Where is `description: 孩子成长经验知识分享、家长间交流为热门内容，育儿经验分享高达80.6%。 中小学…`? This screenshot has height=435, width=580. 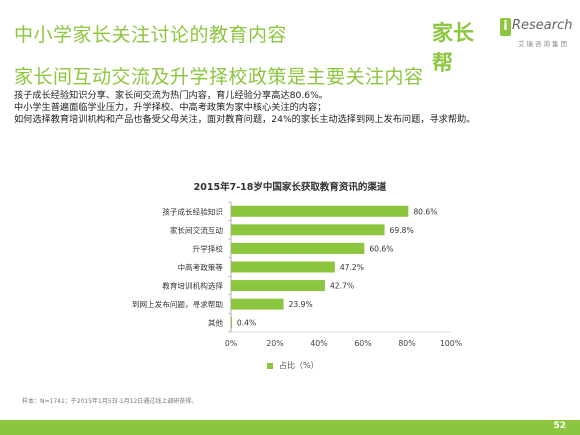
description: 孩子成长经验知识分享、家长间交流为热门内容，育儿经验分享高达80.6%。 中小学… is located at coordinates (244, 108).